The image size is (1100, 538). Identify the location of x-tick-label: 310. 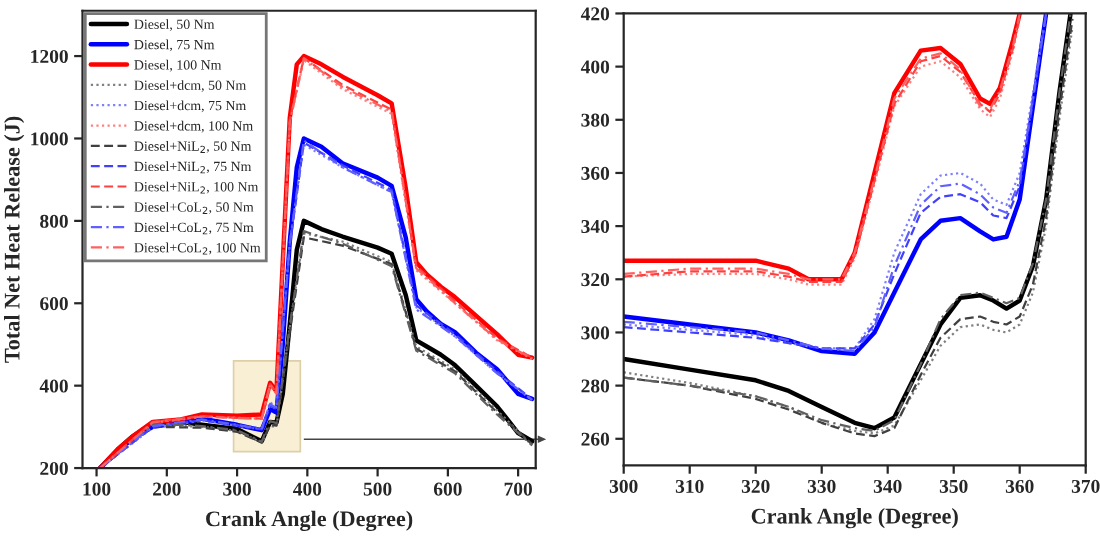
(689, 486).